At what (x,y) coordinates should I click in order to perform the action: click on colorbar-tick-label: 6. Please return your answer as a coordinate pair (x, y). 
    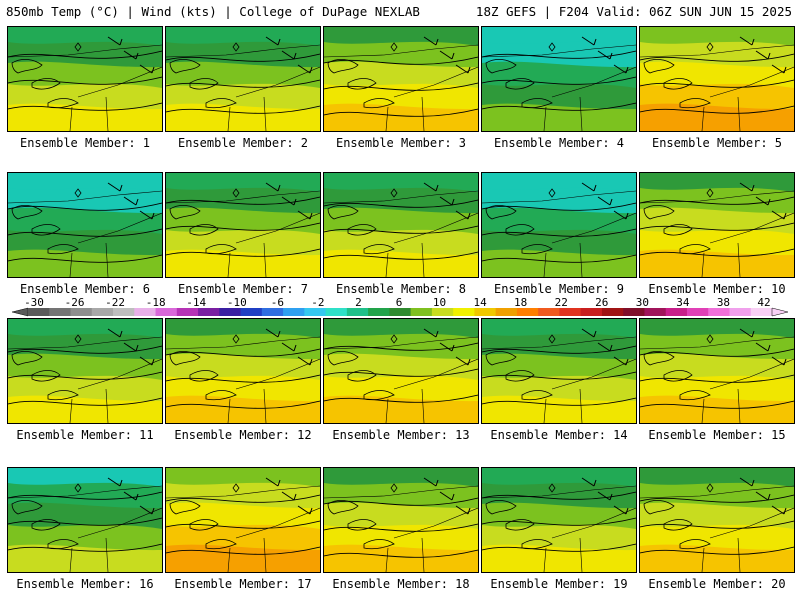
    Looking at the image, I should click on (399, 302).